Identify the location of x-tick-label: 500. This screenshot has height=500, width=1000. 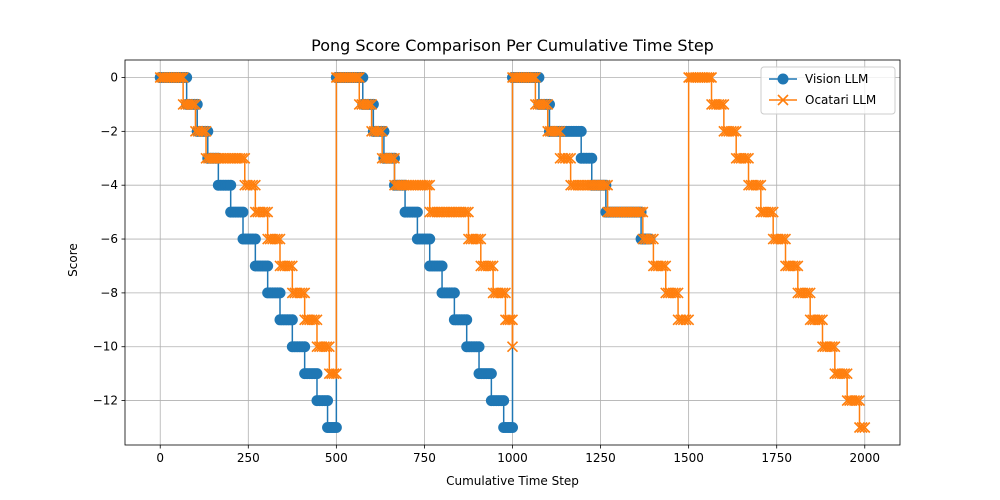
(336, 458).